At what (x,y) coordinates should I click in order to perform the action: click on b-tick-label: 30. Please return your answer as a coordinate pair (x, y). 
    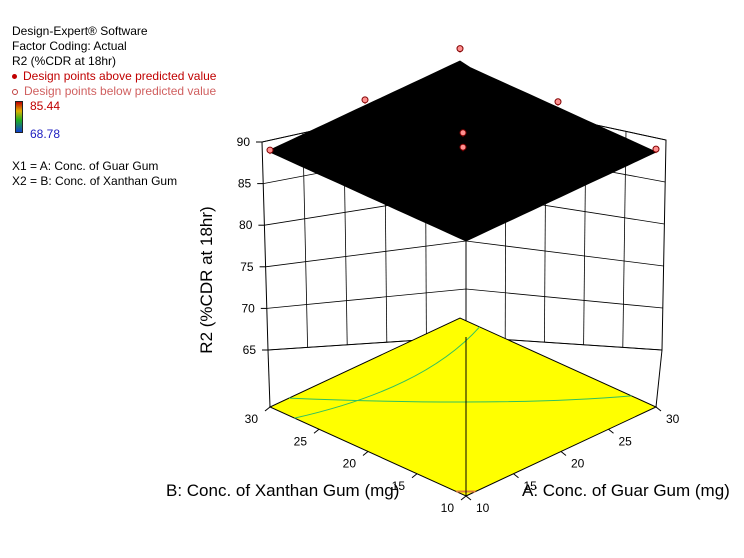
    Looking at the image, I should click on (252, 419).